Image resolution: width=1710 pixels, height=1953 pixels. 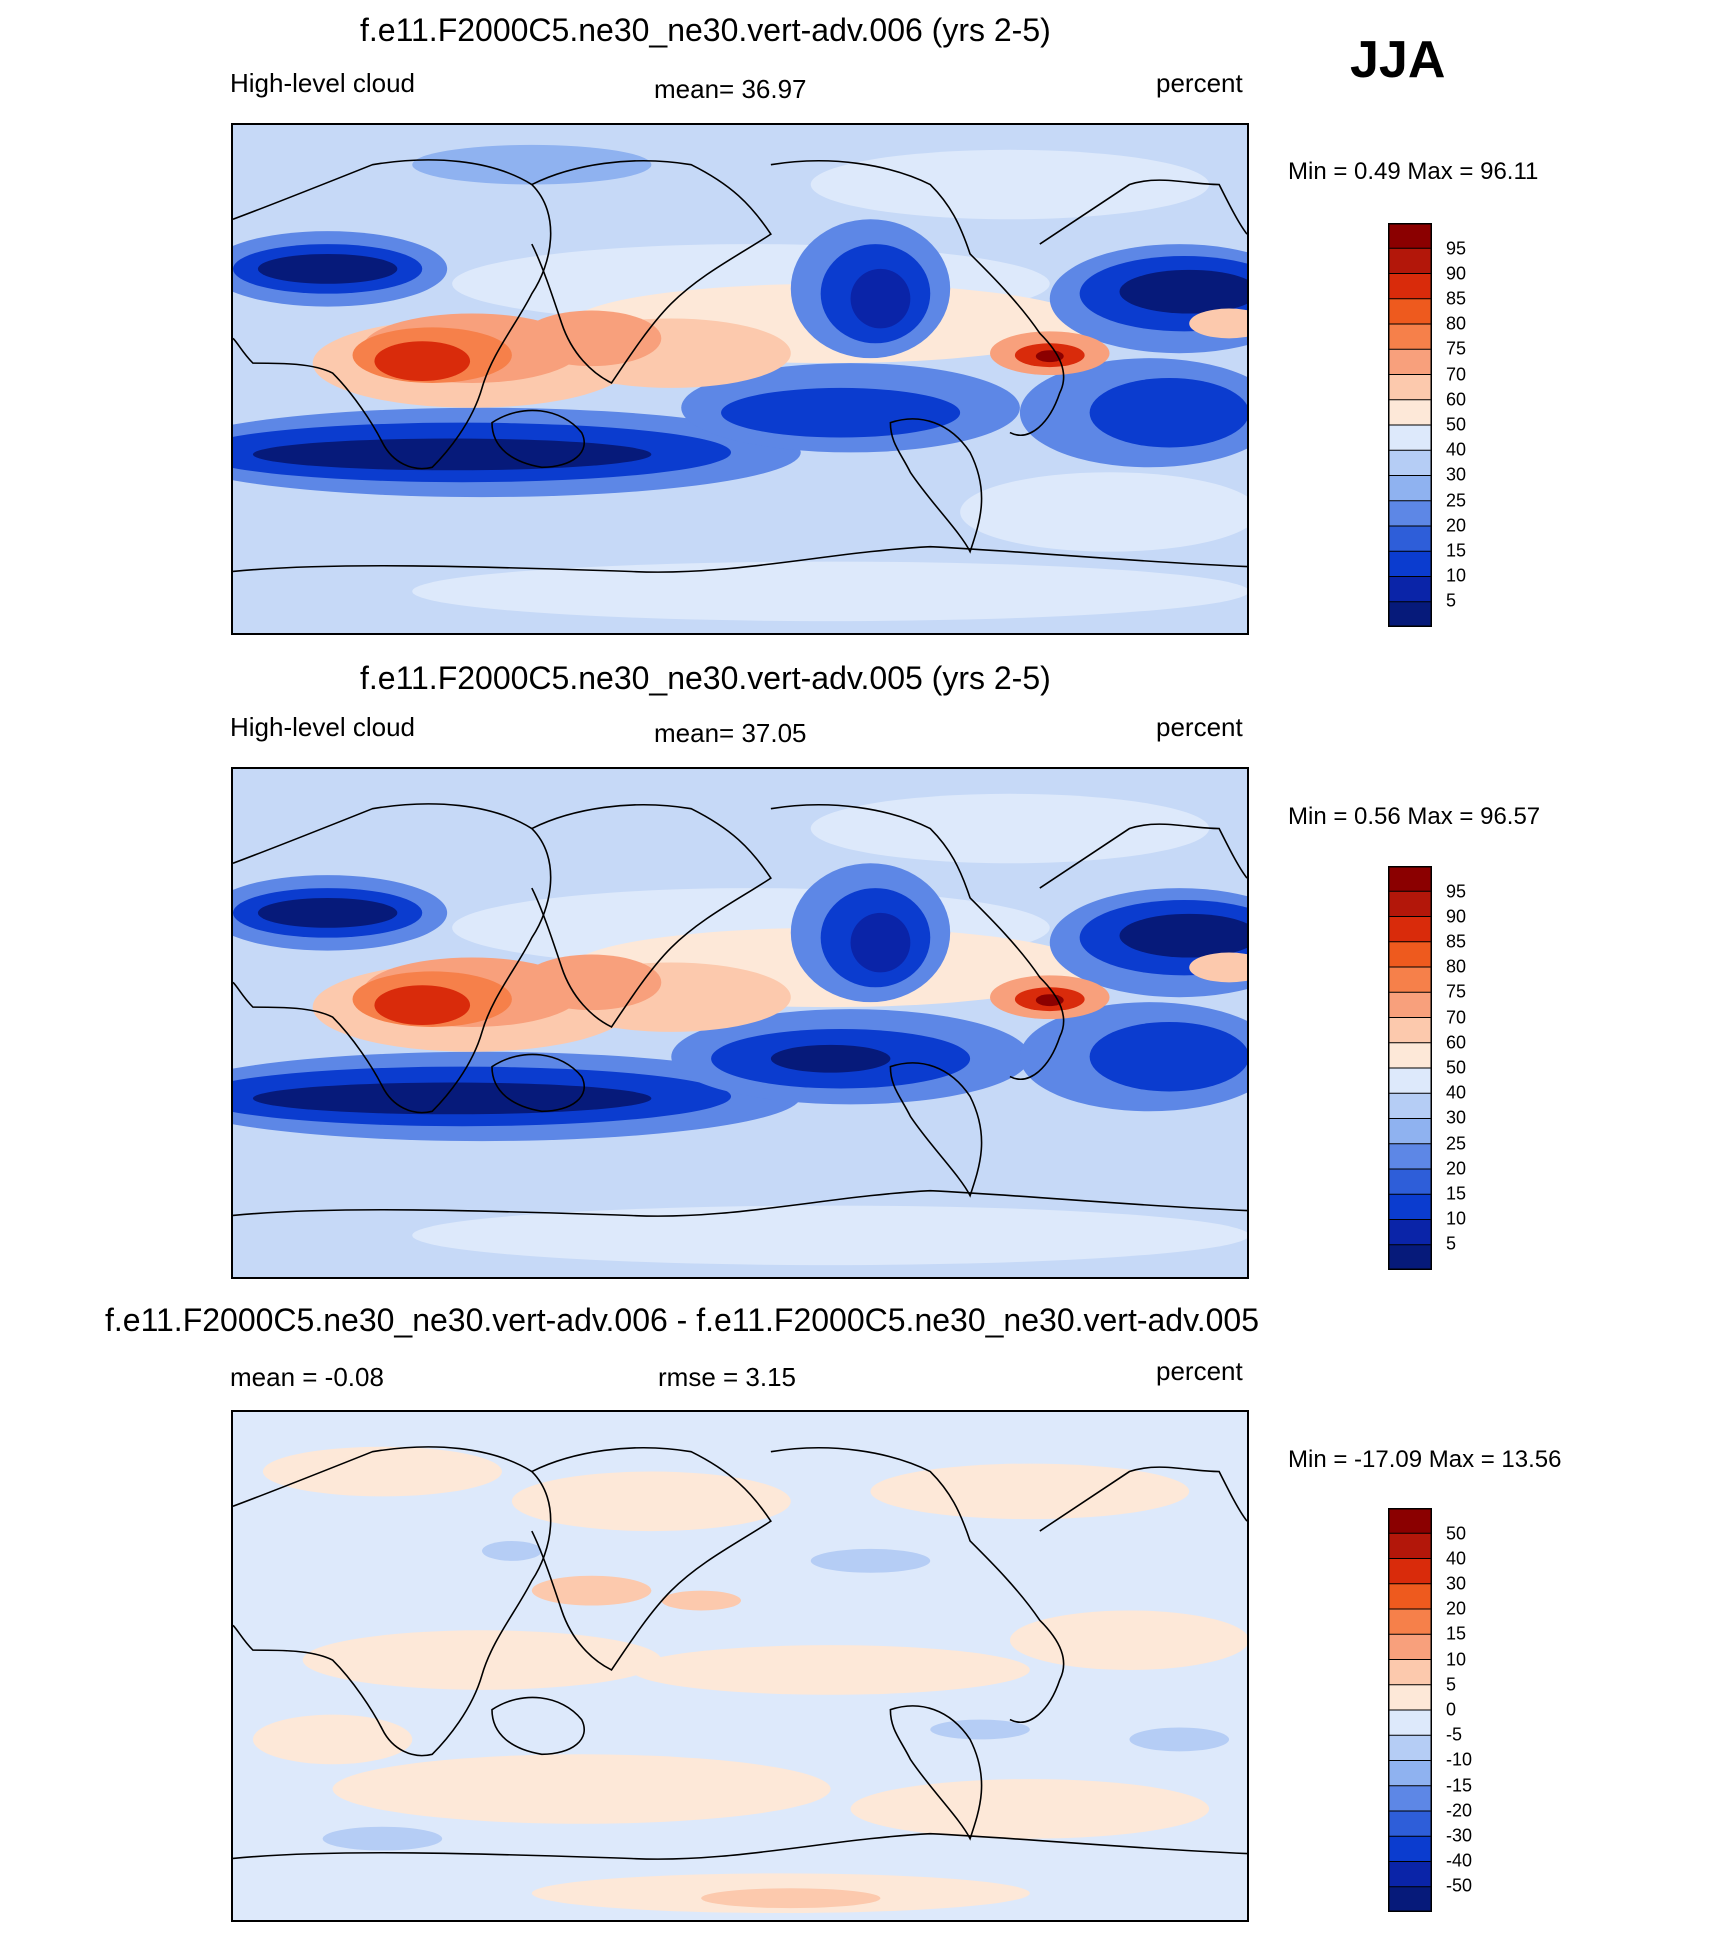 What do you see at coordinates (1398, 60) in the screenshot?
I see `season-label: JJA` at bounding box center [1398, 60].